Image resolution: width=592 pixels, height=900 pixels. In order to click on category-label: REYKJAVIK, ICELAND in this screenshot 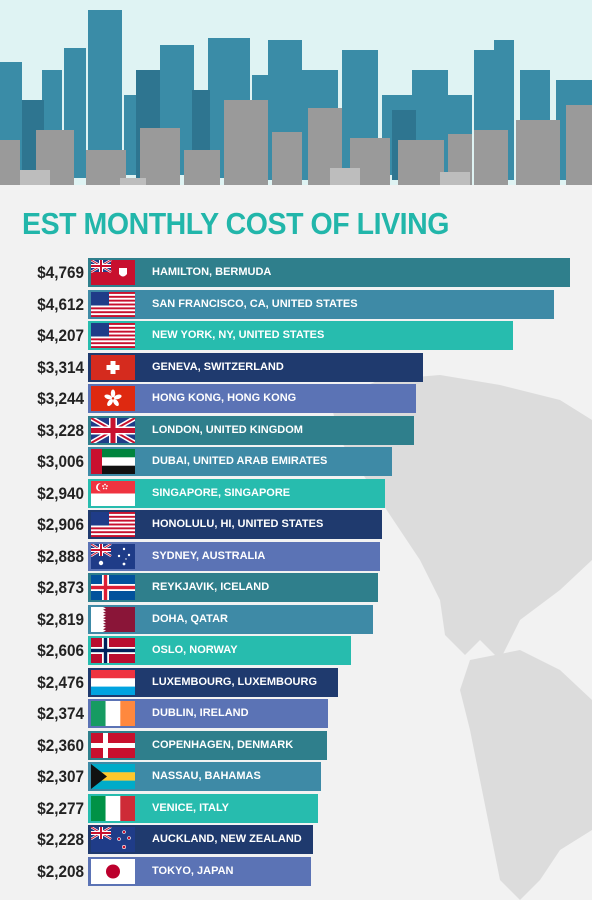, I will do `click(211, 587)`.